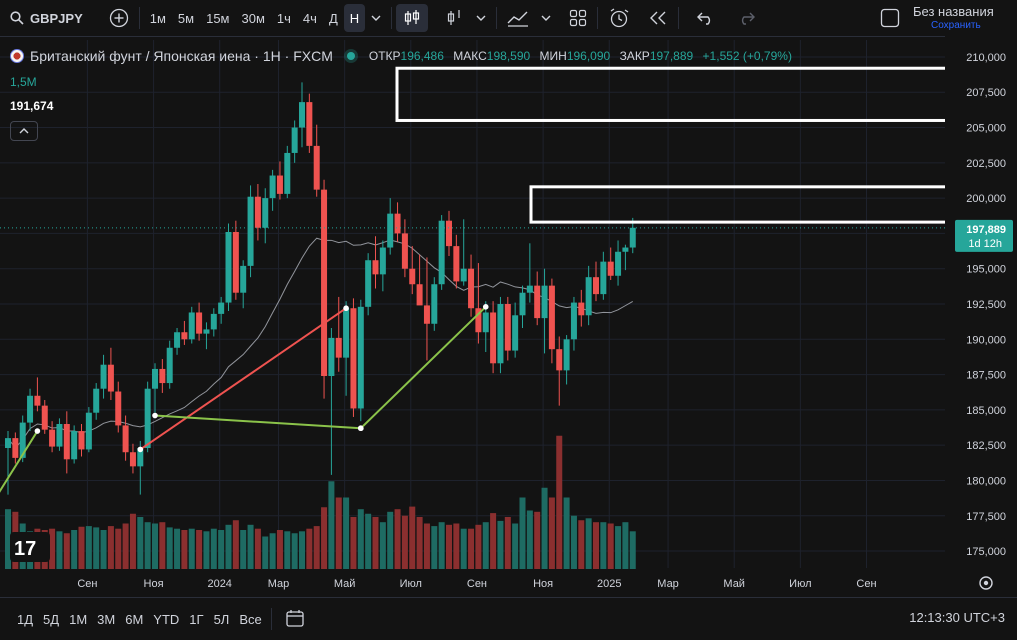  I want to click on symbol-search-button: GBPJPY, so click(44, 18).